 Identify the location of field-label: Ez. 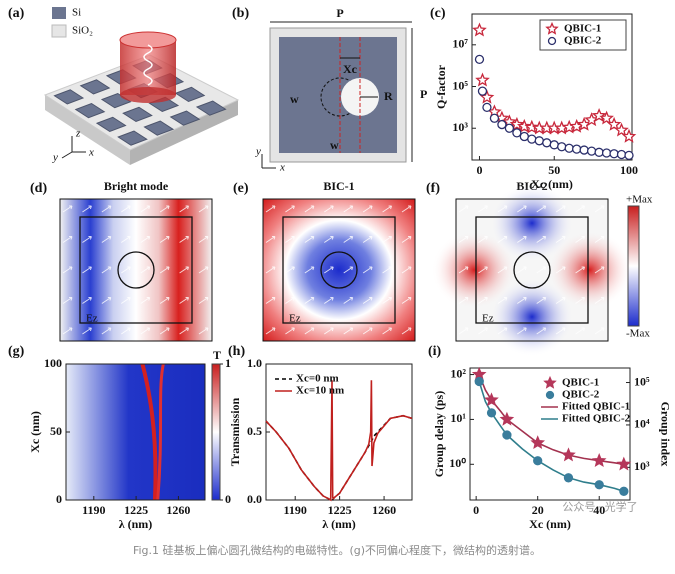
(92, 319).